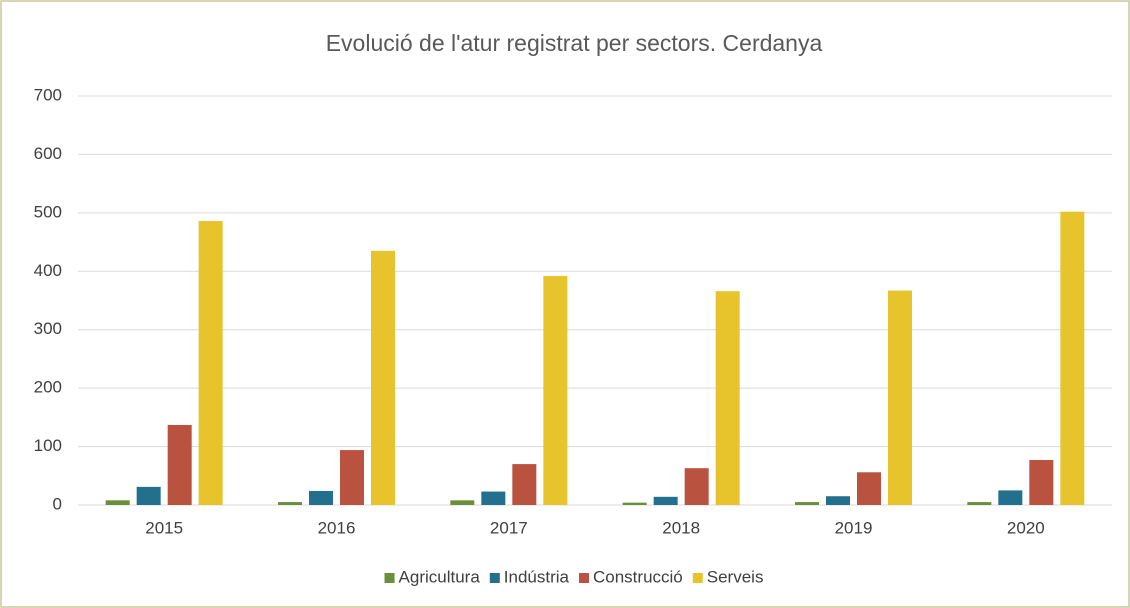 The width and height of the screenshot is (1130, 608). Describe the element at coordinates (537, 576) in the screenshot. I see `legend-label: Indústria` at that location.